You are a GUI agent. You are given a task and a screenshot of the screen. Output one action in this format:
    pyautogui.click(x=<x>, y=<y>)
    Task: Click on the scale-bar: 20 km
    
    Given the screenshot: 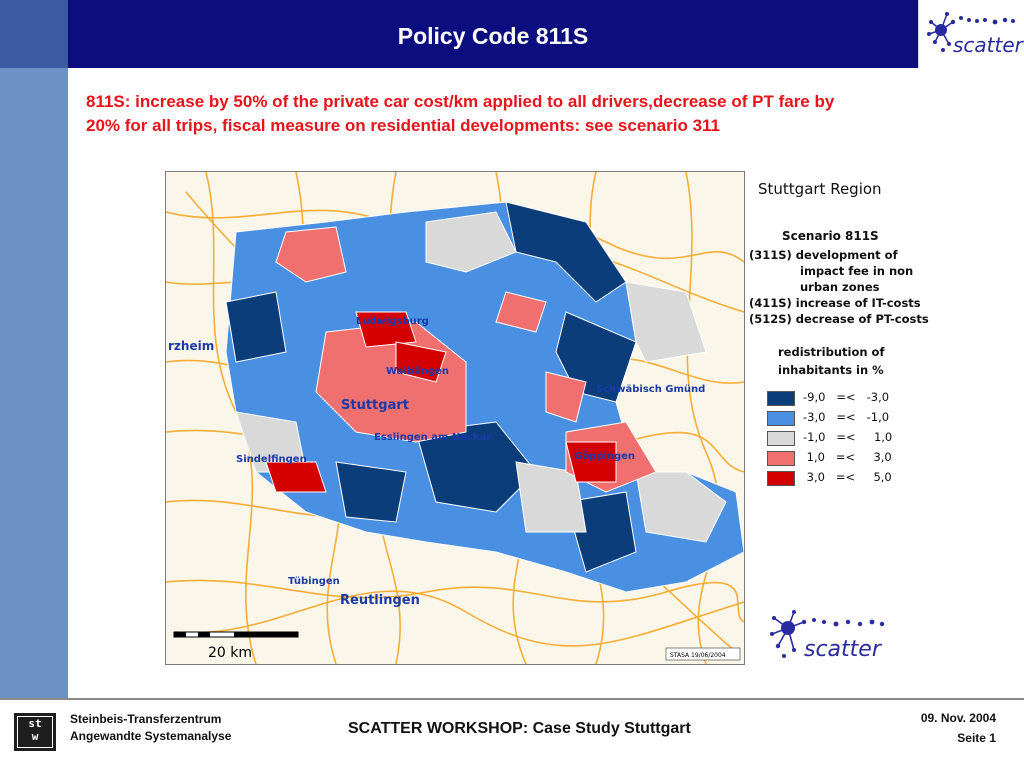 What is the action you would take?
    pyautogui.click(x=236, y=646)
    